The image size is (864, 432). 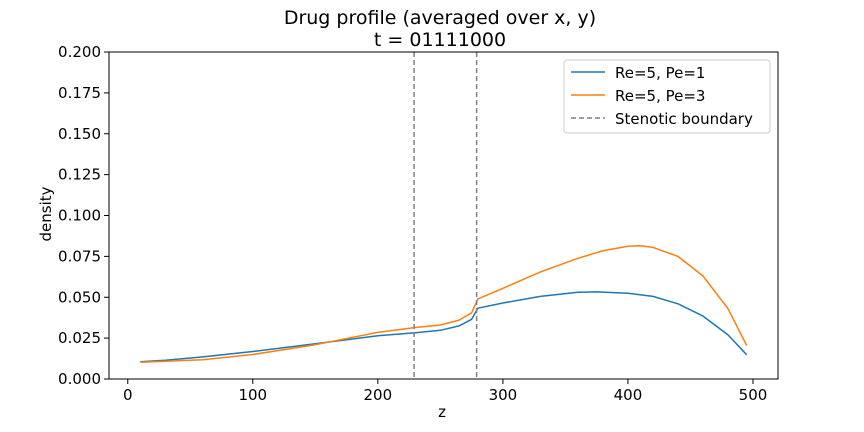 I want to click on legend-label-vlines: Stenotic boundary, so click(x=684, y=119).